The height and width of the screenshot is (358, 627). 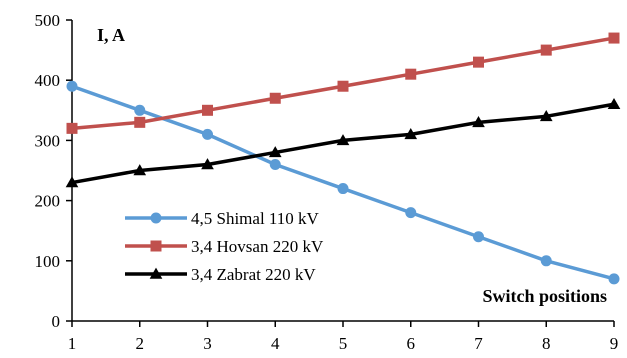 I want to click on x-axis-label: Switch positions, so click(x=544, y=296).